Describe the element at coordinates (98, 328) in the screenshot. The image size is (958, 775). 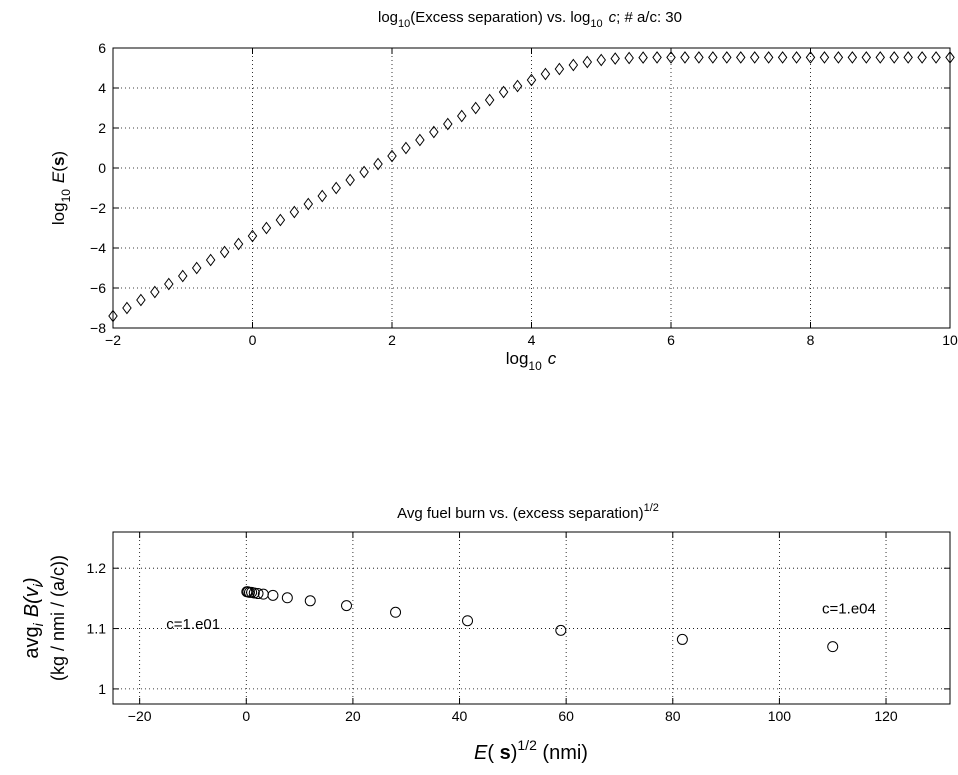
I see `y-tick-label: −8` at that location.